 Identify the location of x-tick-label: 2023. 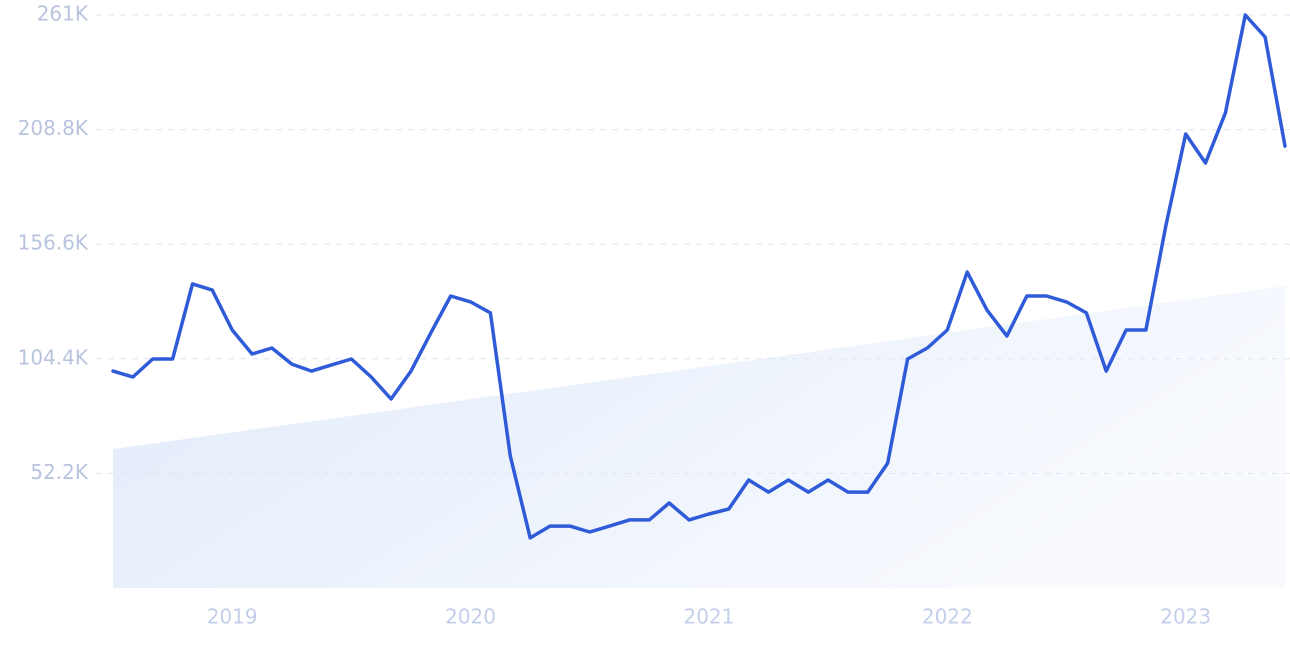
(1185, 617).